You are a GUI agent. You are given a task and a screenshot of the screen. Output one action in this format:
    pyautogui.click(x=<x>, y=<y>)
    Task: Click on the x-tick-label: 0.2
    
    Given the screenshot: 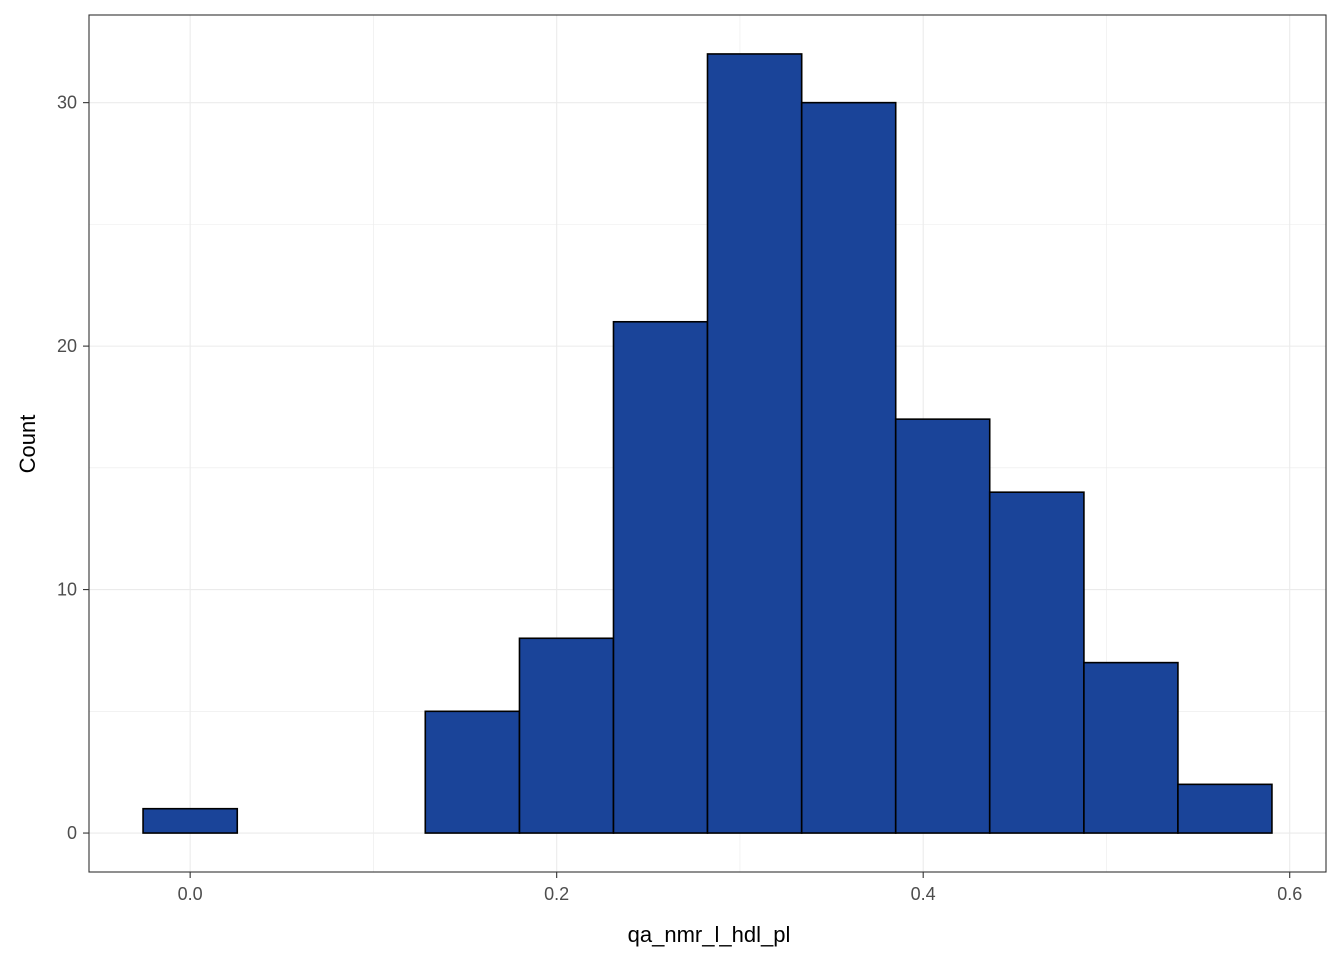 What is the action you would take?
    pyautogui.click(x=556, y=894)
    